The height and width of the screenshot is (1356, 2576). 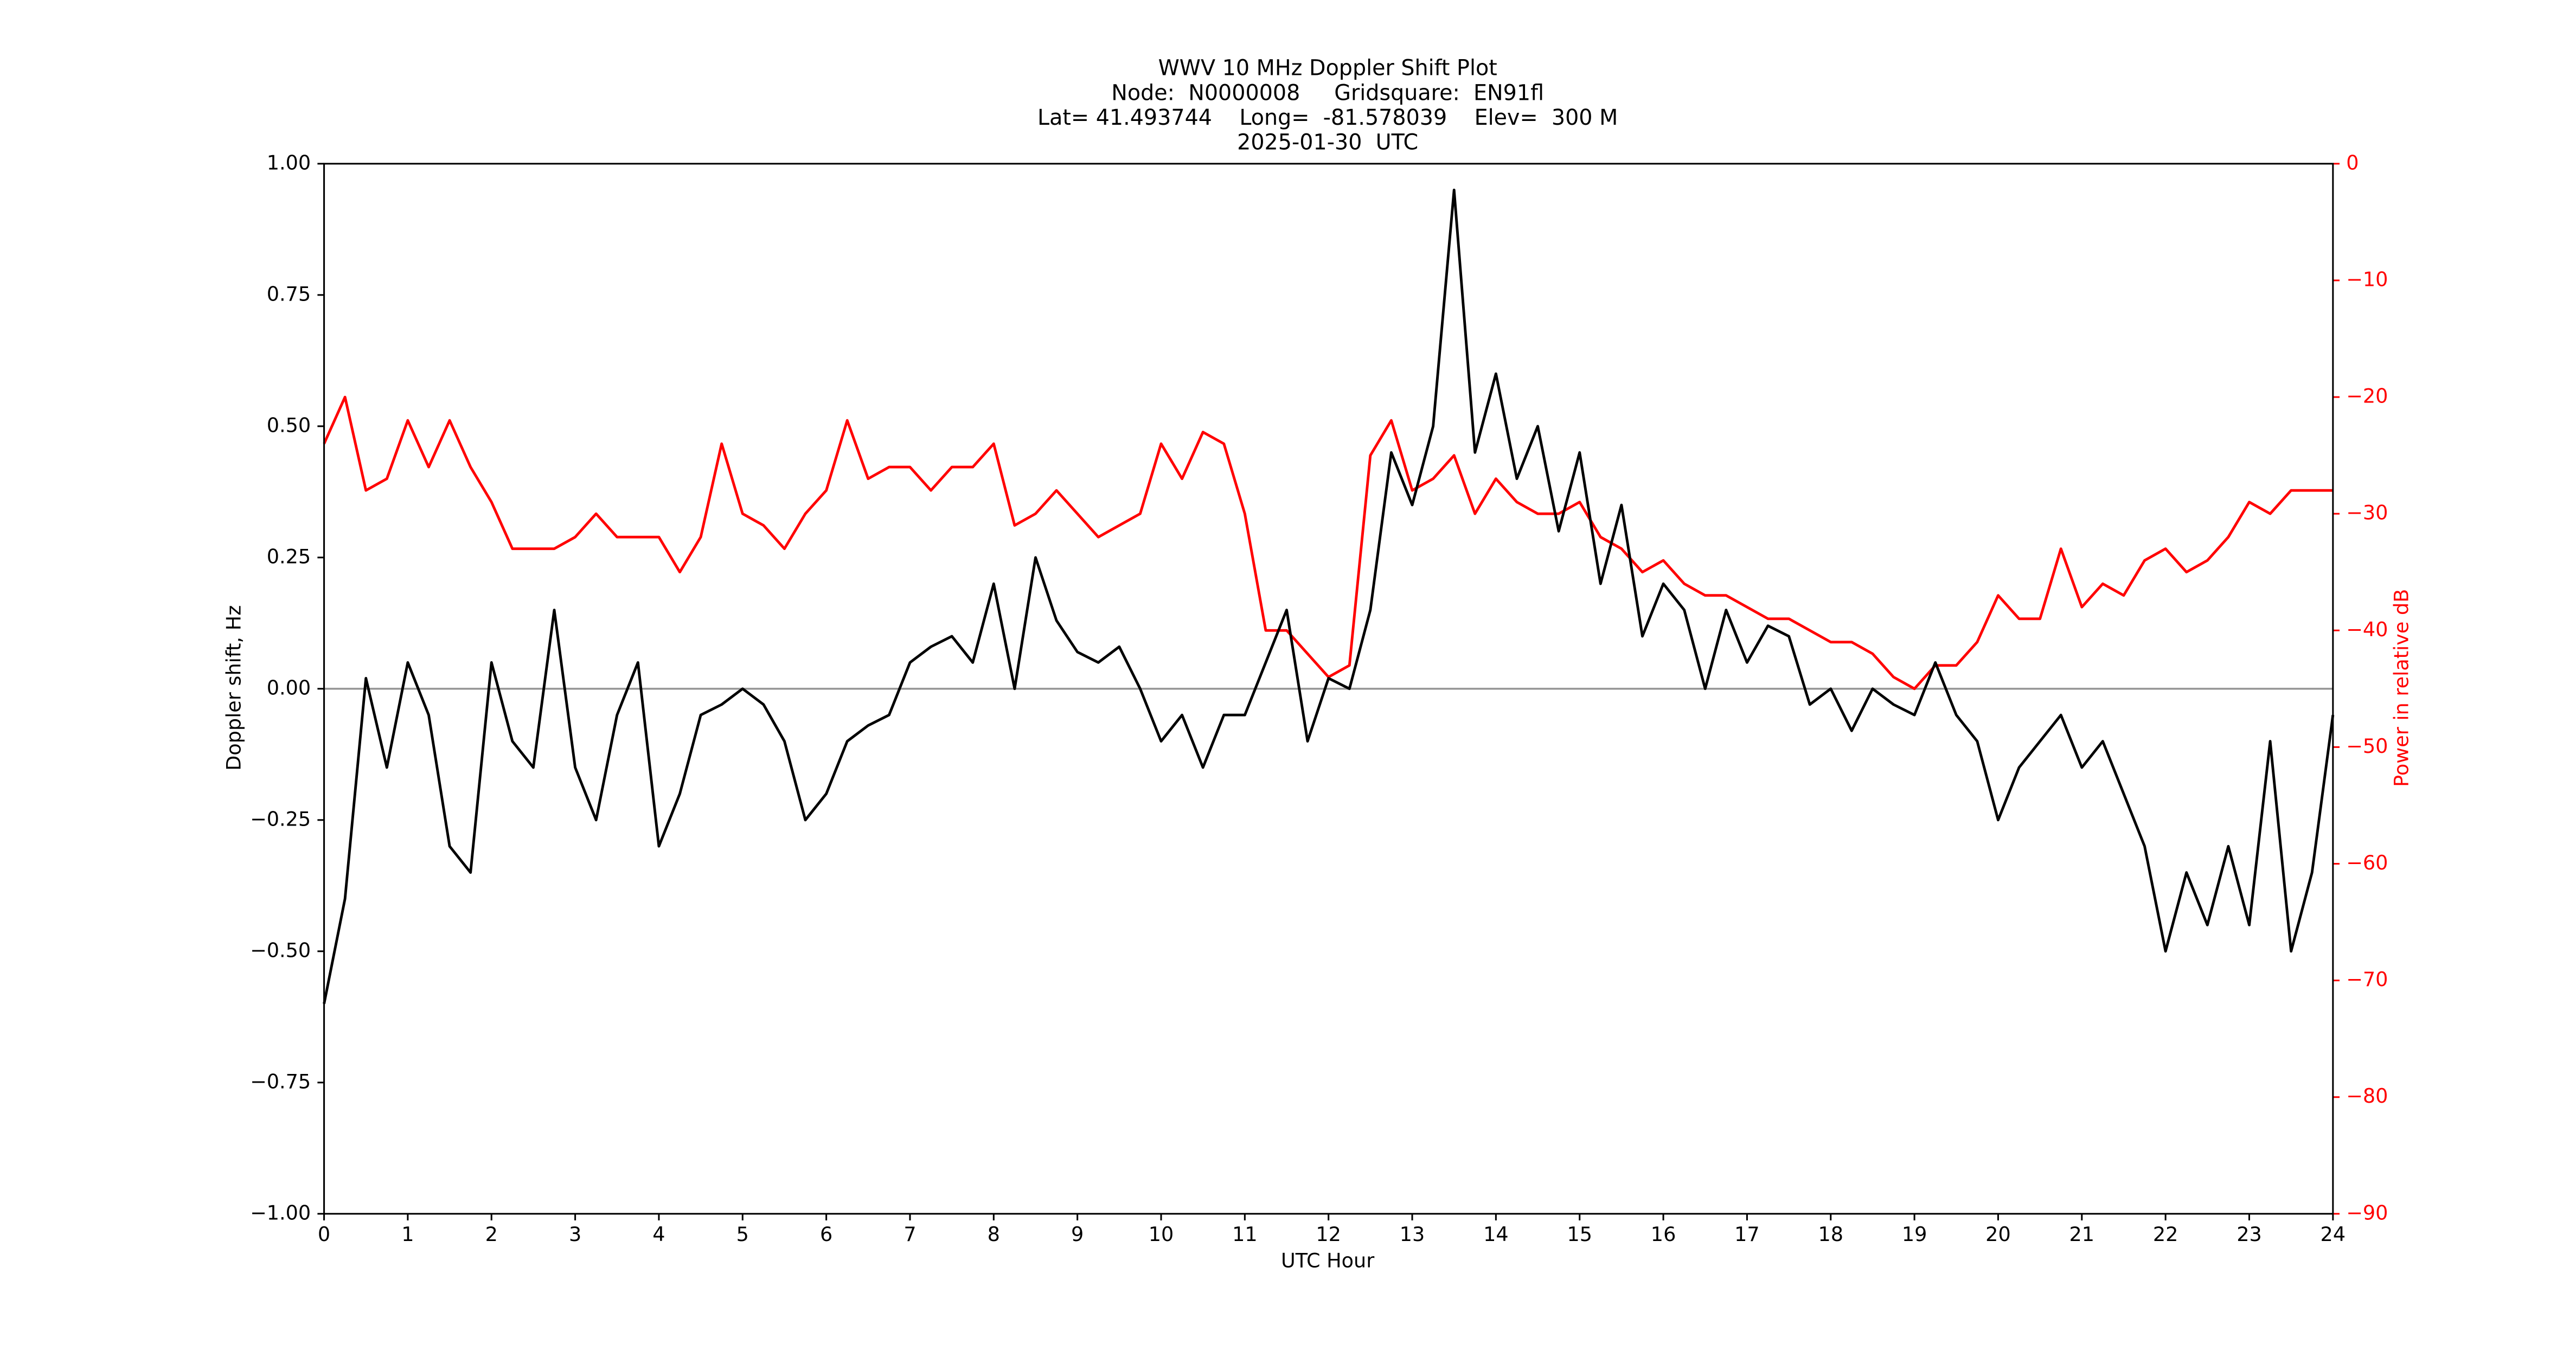 I want to click on x-tick-label: 13, so click(x=1412, y=1234).